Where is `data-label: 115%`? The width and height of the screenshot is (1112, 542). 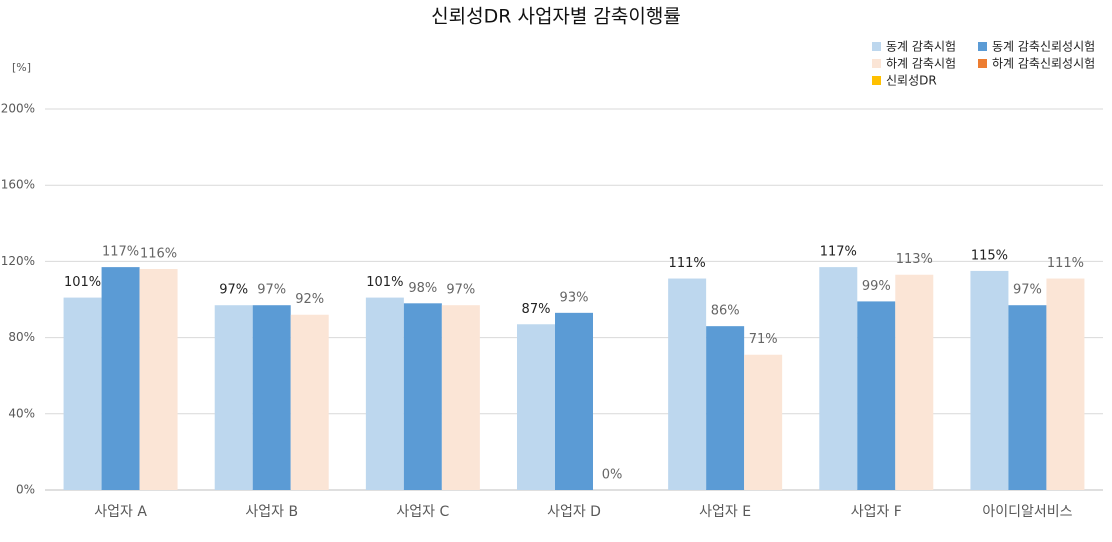 data-label: 115% is located at coordinates (989, 255).